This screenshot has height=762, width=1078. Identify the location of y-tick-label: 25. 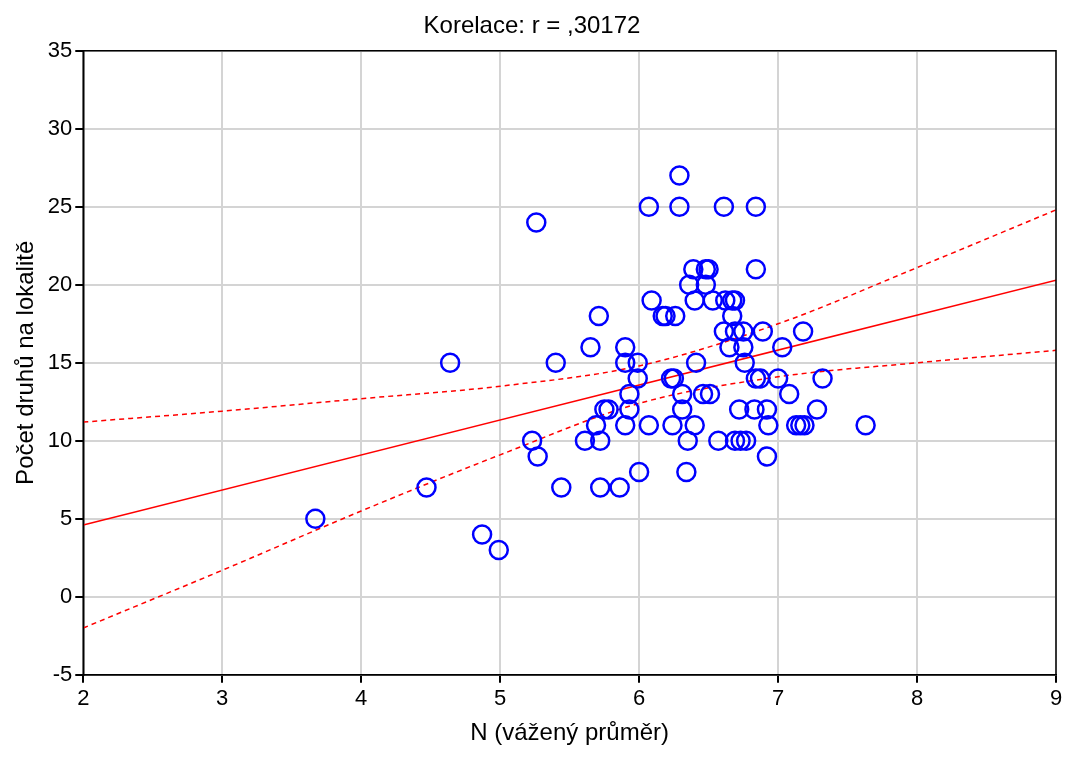
(60, 205).